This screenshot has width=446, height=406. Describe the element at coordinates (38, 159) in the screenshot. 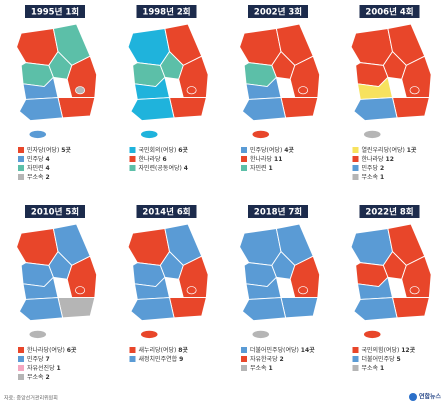

I see `legend-label: 민주당 4` at that location.